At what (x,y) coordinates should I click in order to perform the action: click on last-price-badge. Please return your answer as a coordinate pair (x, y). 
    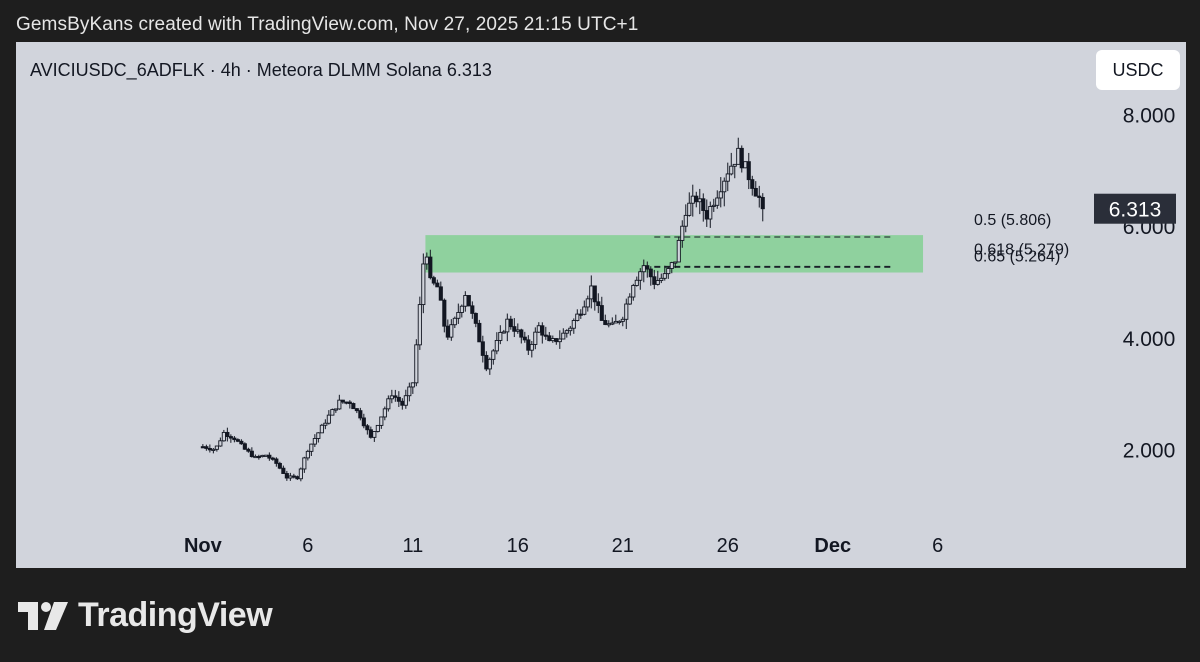
    Looking at the image, I should click on (1135, 208).